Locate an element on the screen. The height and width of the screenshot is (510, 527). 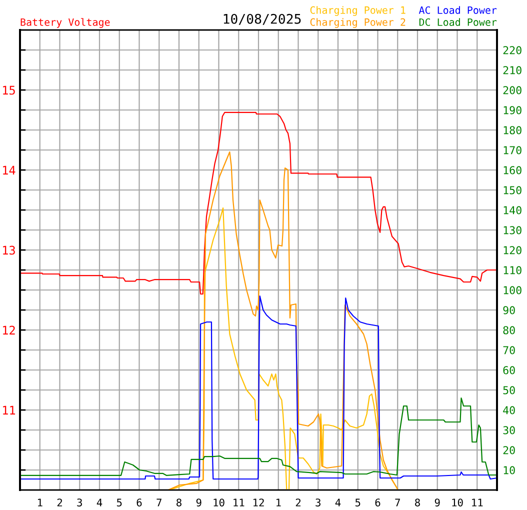
y2-tick-label: 90 is located at coordinates (509, 310).